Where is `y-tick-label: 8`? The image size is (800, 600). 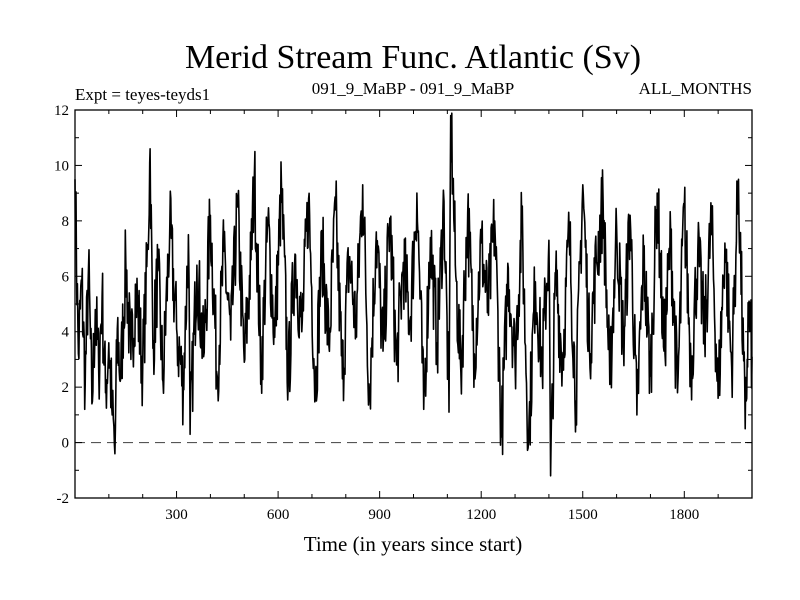
y-tick-label: 8 is located at coordinates (66, 222).